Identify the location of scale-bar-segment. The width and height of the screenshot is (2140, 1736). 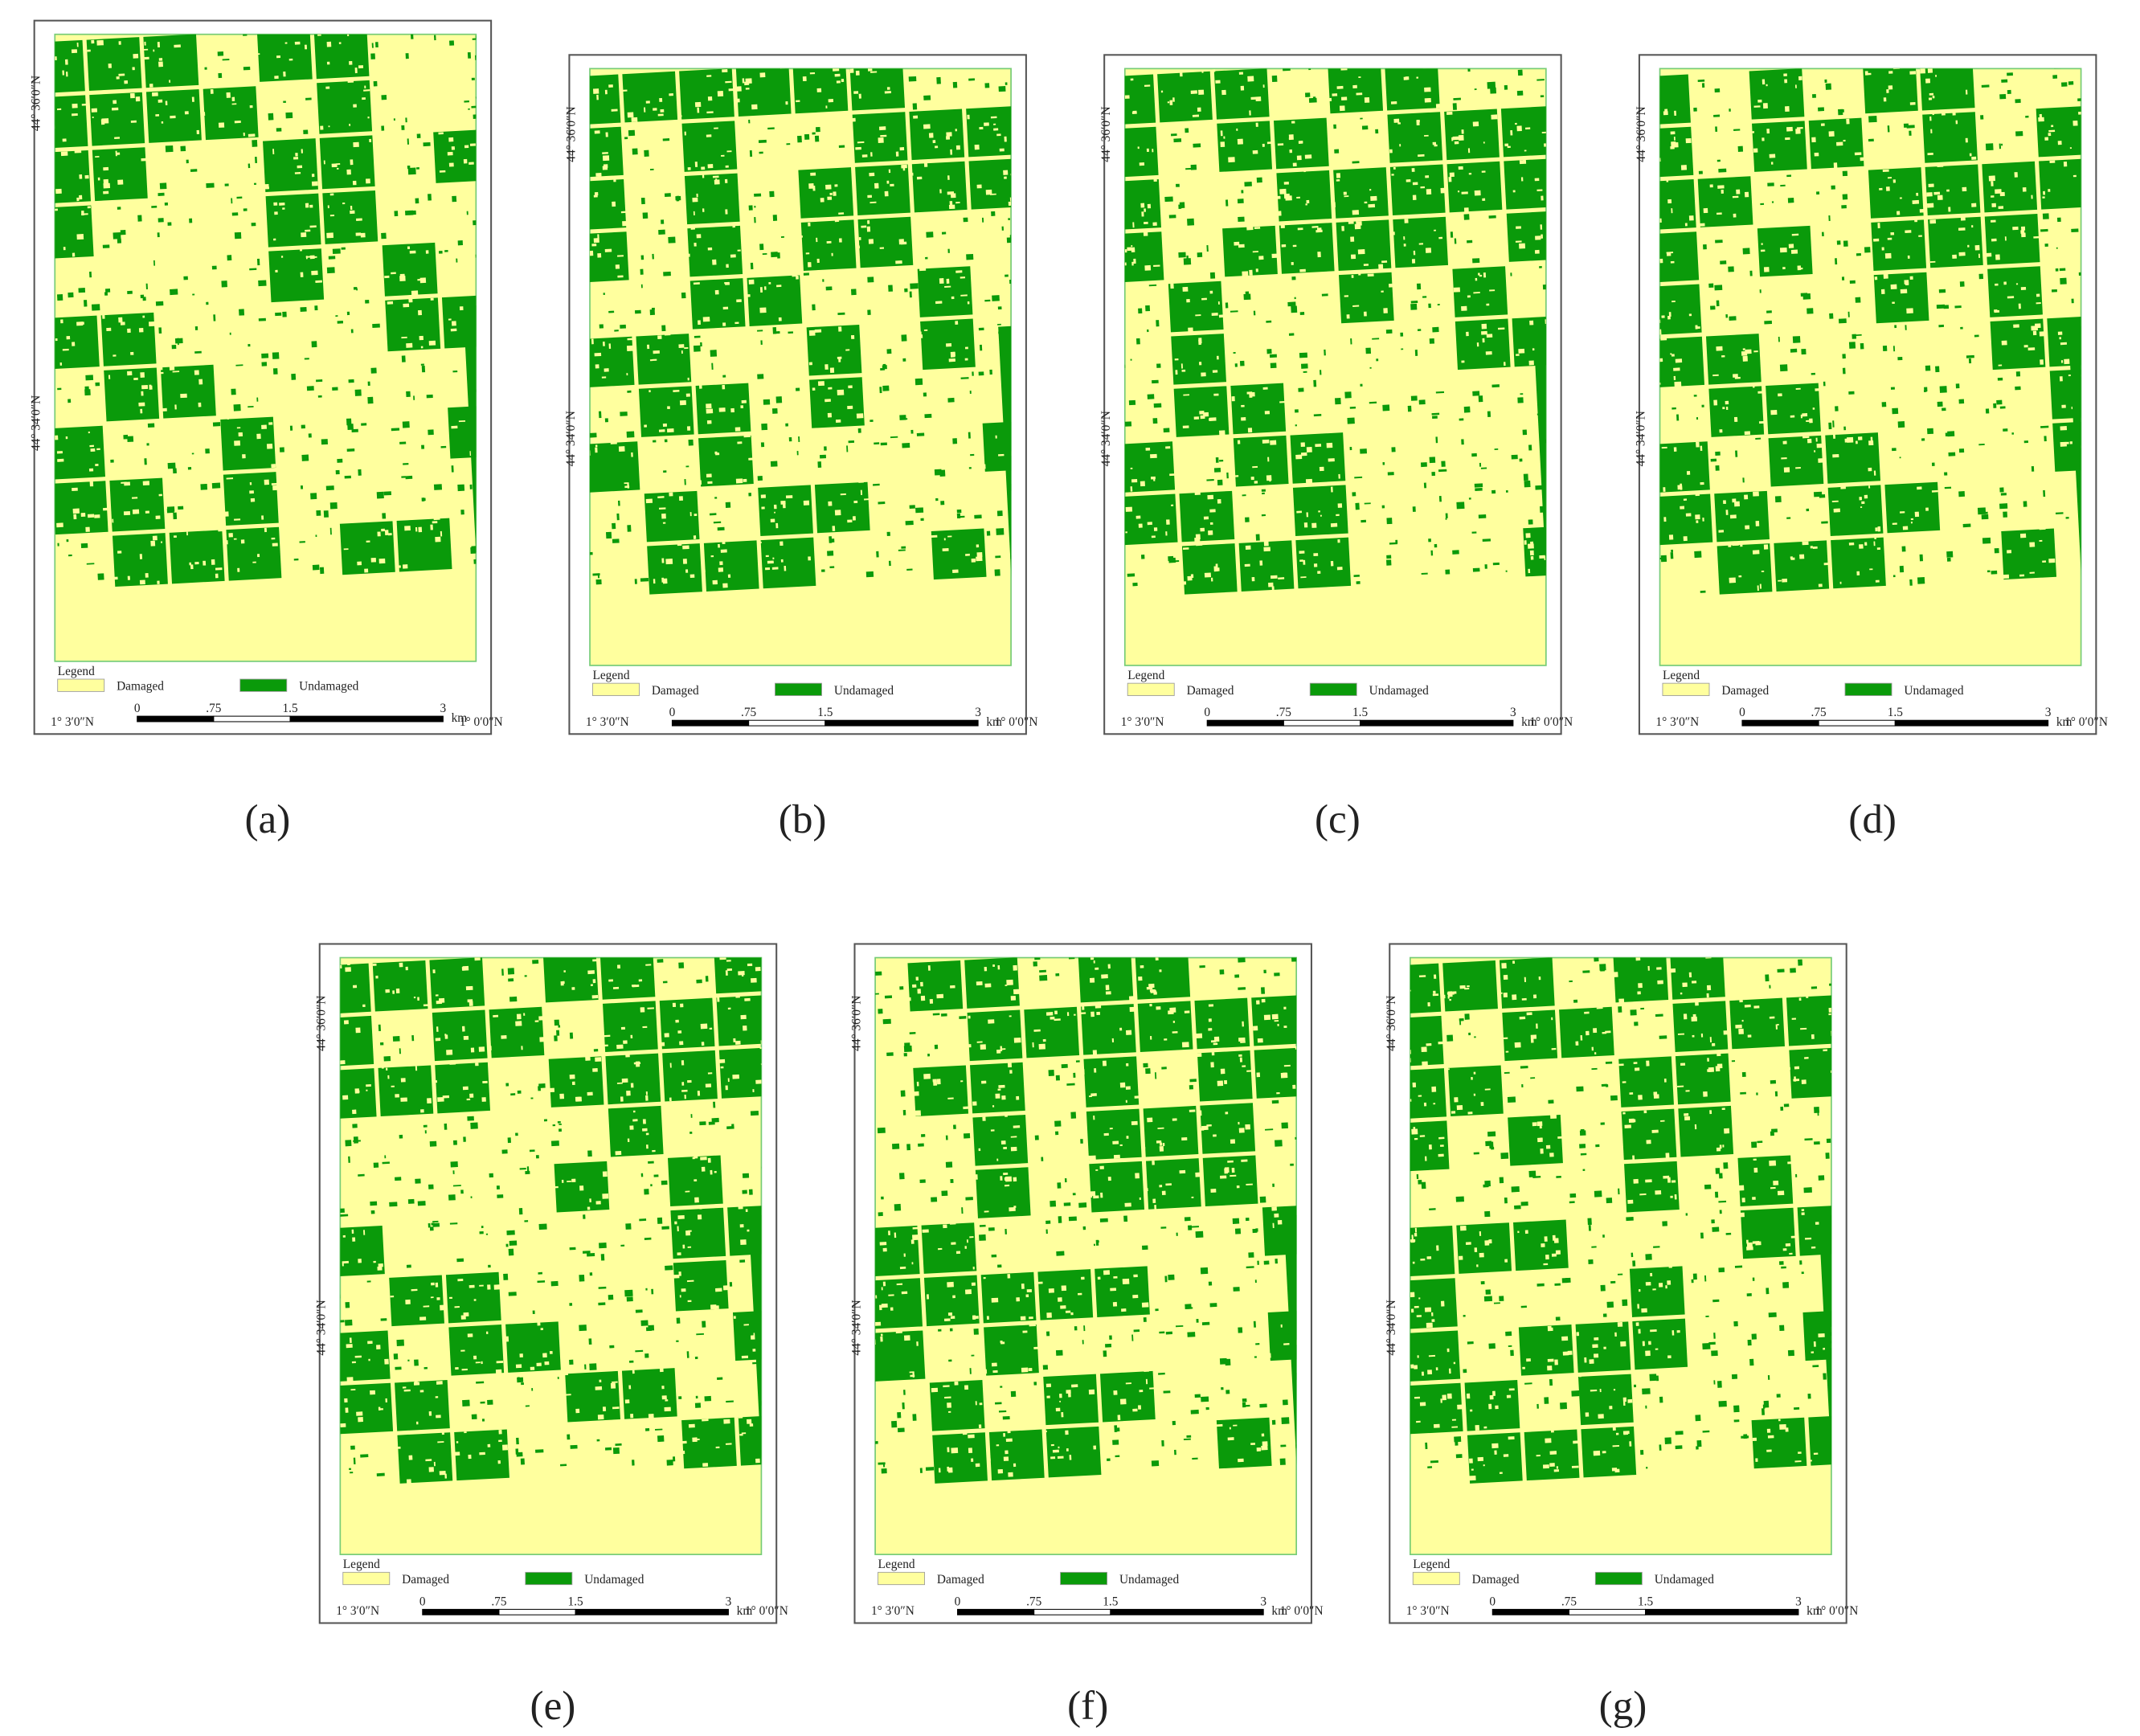
(710, 723).